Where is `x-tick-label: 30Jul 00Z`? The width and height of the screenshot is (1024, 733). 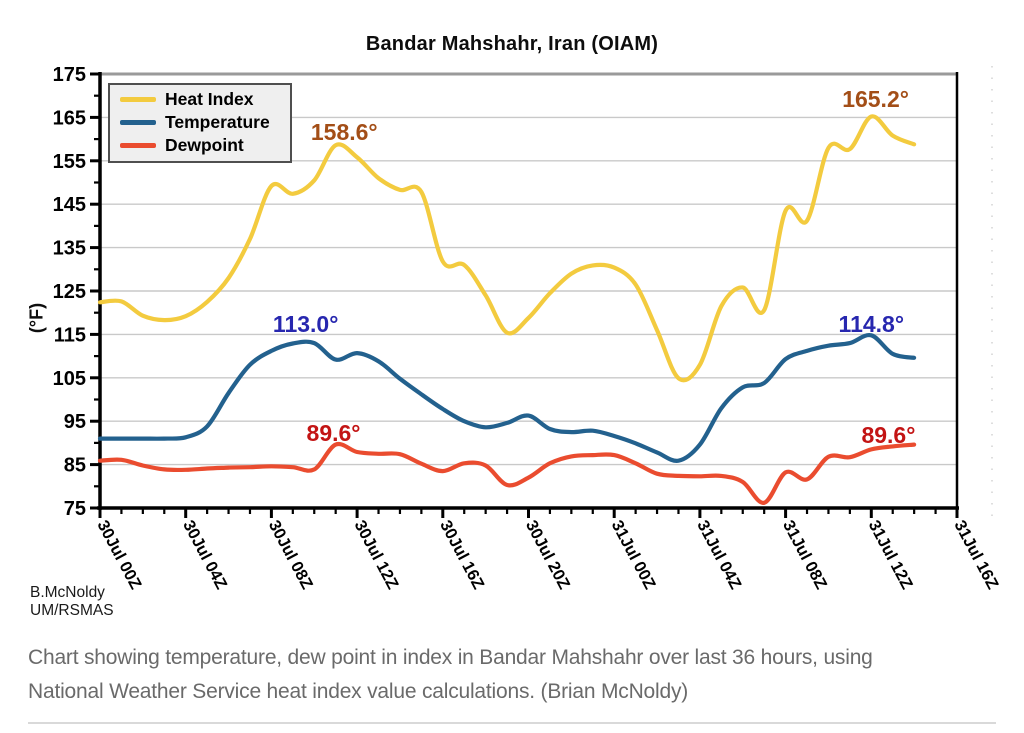 x-tick-label: 30Jul 00Z is located at coordinates (118, 554).